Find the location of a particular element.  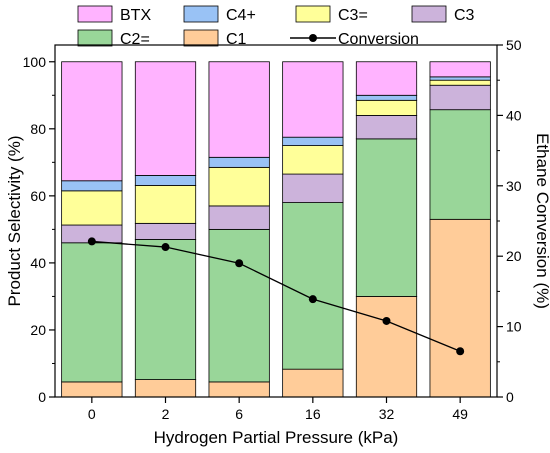

x-tick-label-2: 2 is located at coordinates (166, 414).